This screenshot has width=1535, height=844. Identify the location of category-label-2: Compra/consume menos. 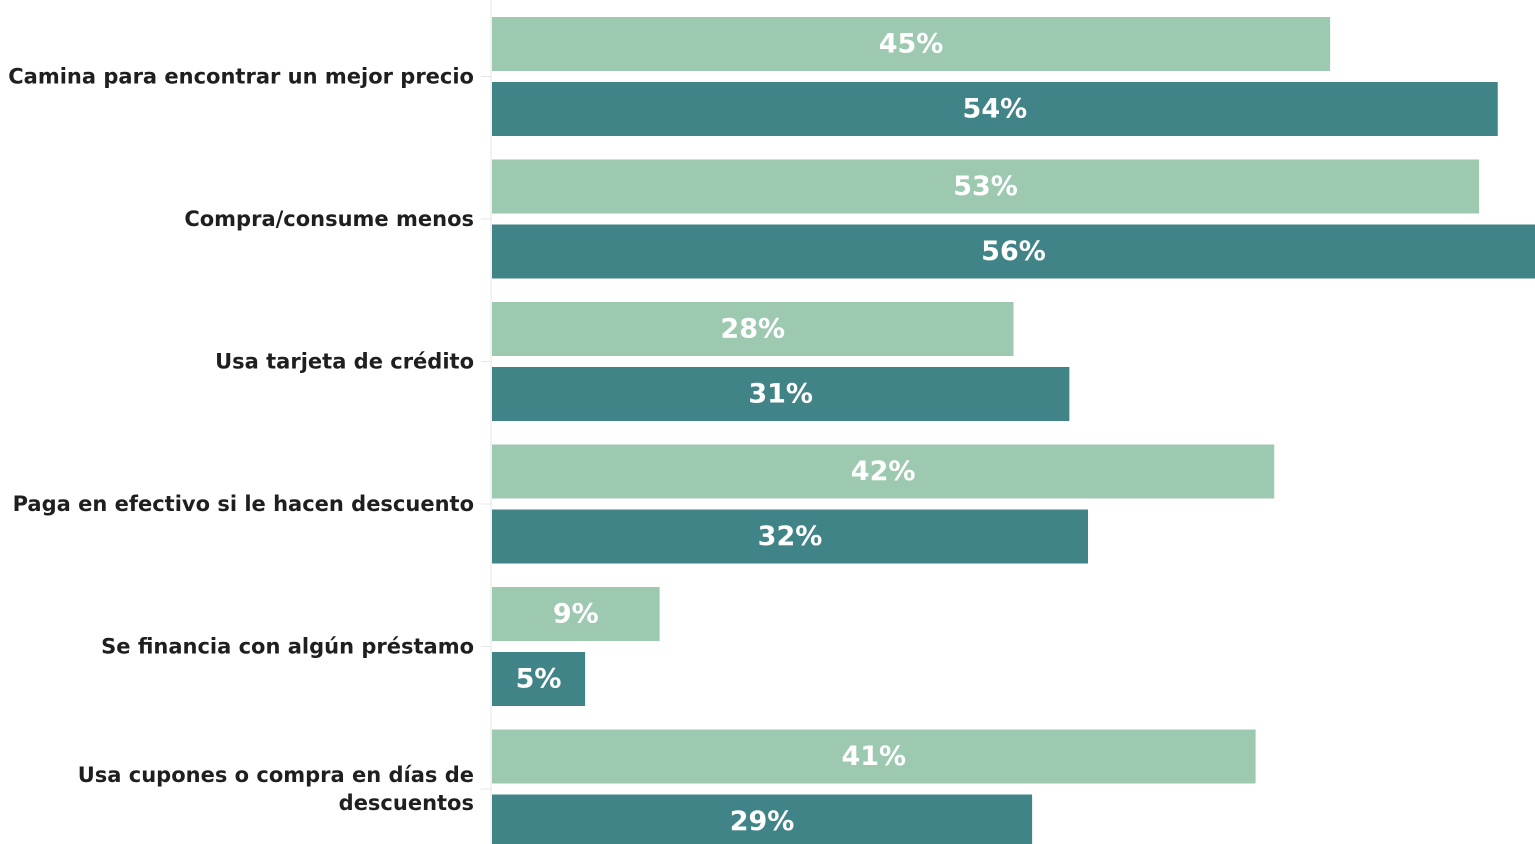
(329, 219).